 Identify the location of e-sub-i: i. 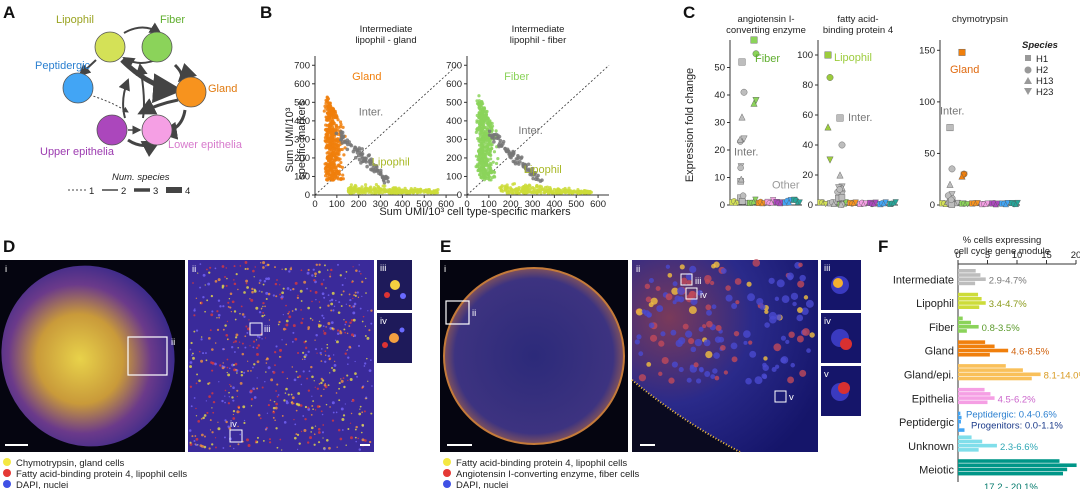
(445, 269).